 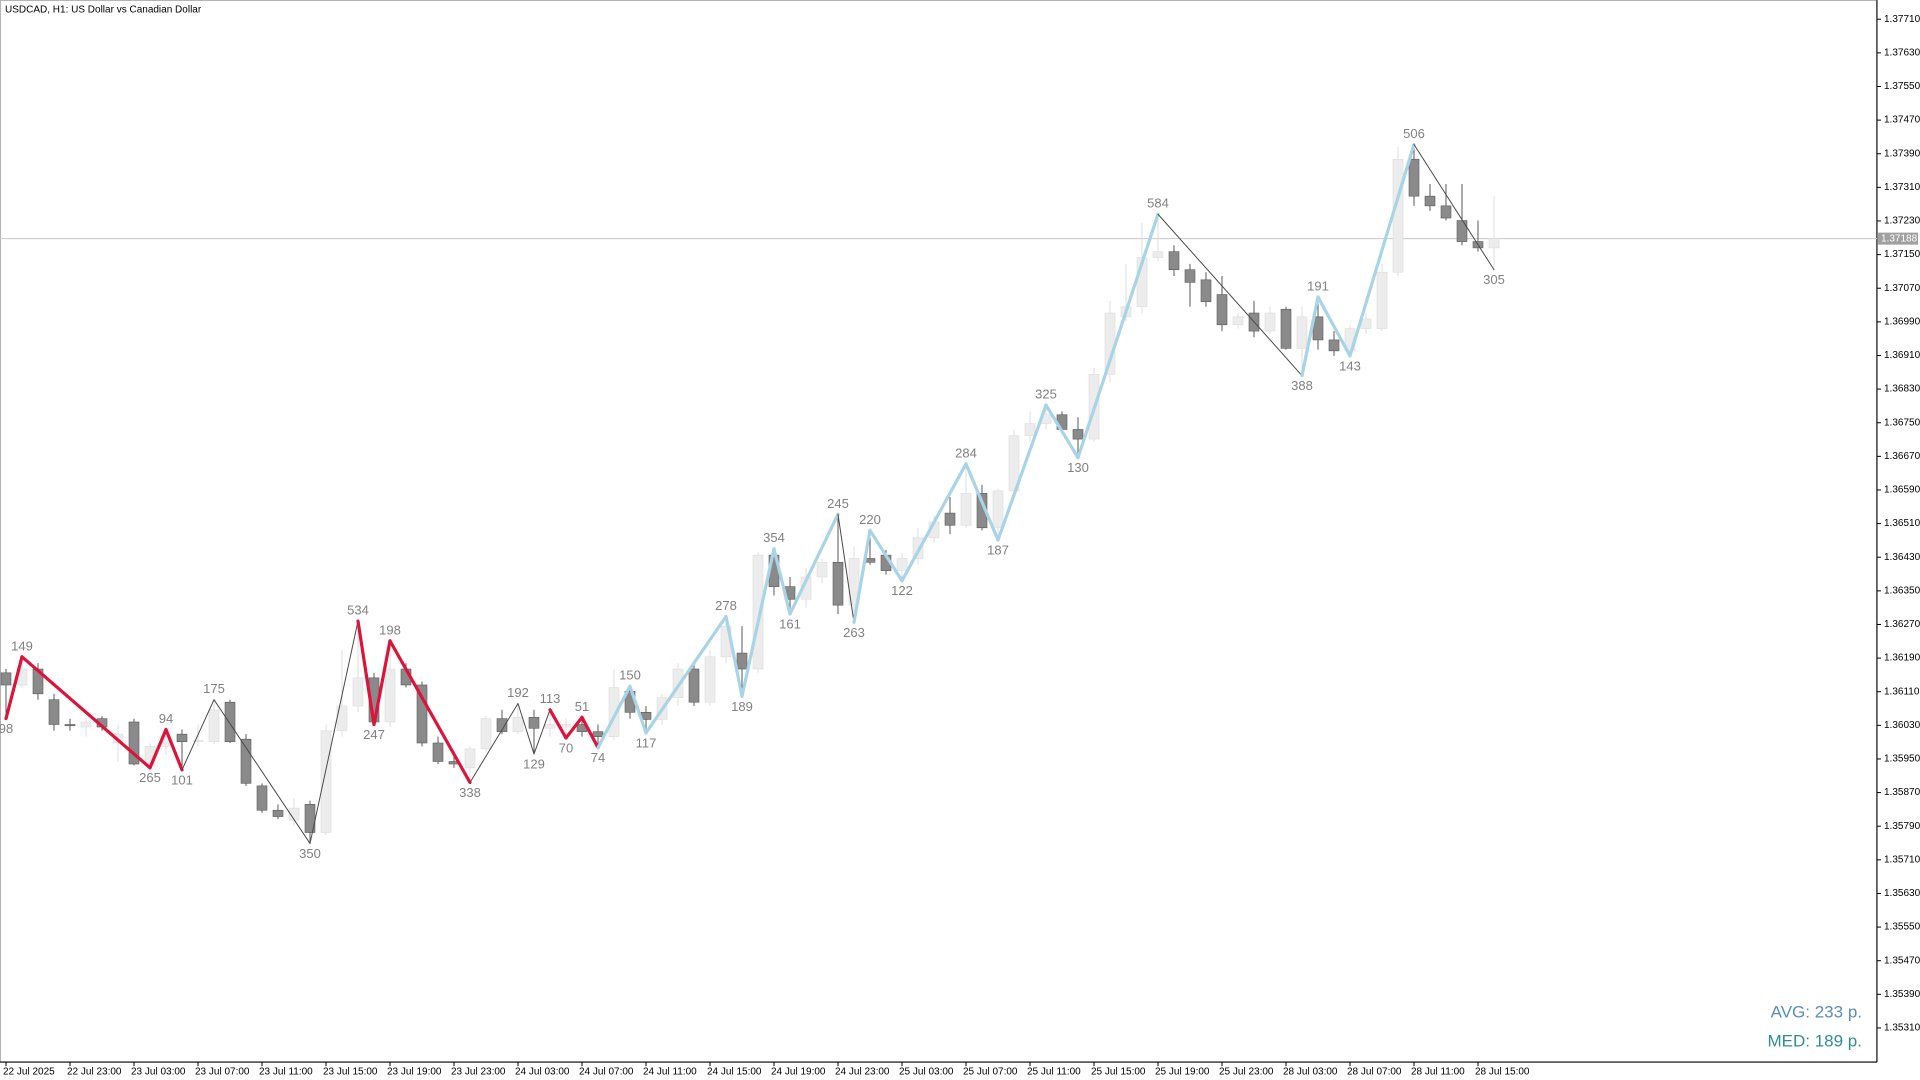 I want to click on y-tick-label: 1.35630, so click(x=1902, y=893).